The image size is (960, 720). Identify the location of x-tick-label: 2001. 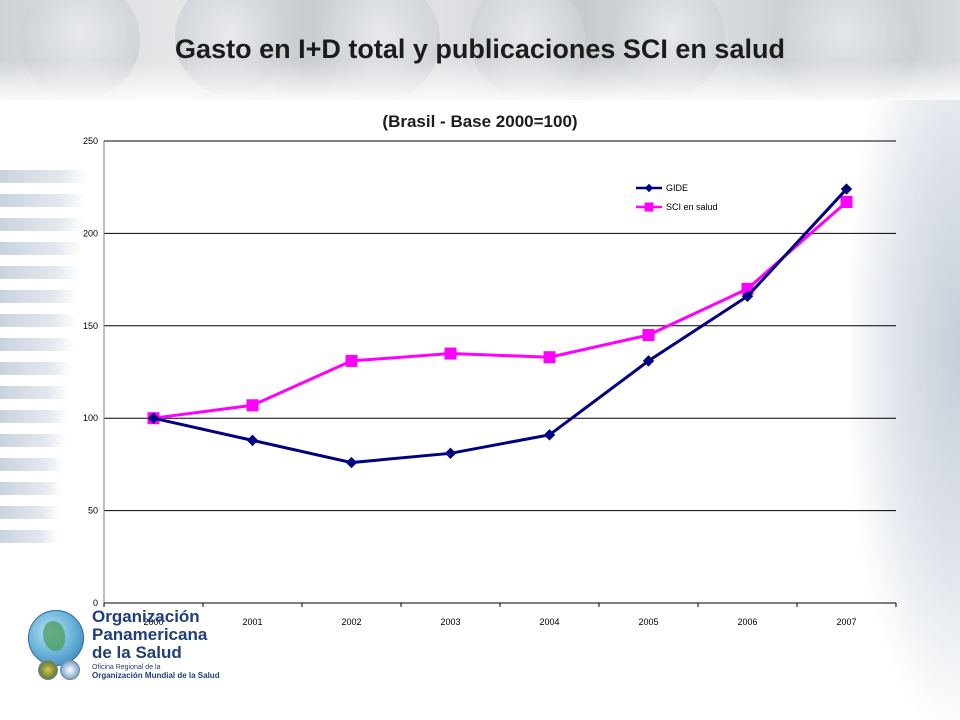
(252, 622).